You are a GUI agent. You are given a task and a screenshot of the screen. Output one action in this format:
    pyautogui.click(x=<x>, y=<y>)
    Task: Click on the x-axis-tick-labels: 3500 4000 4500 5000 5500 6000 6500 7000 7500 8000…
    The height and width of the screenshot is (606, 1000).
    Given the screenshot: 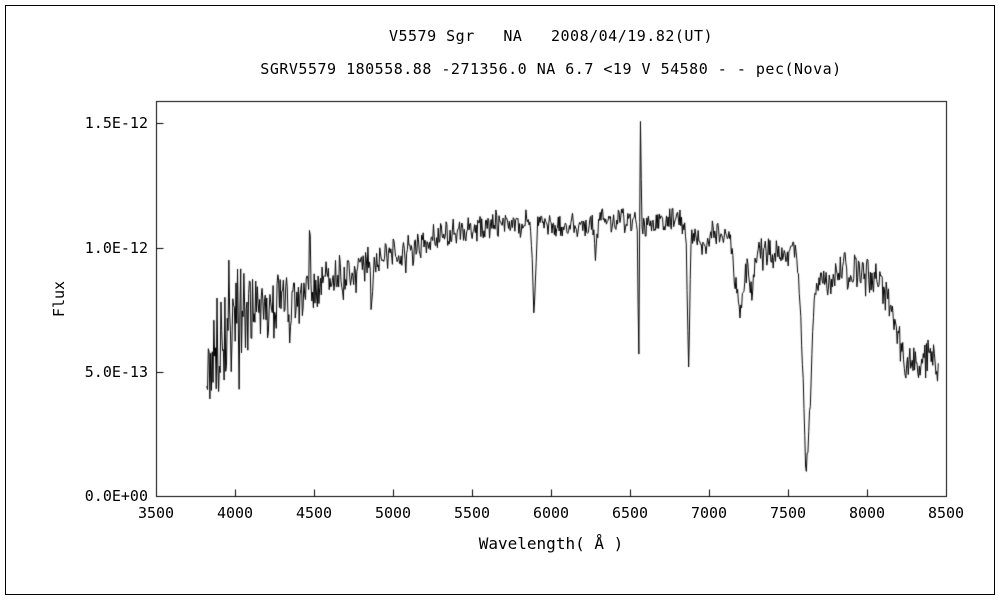 What is the action you would take?
    pyautogui.click(x=503, y=514)
    